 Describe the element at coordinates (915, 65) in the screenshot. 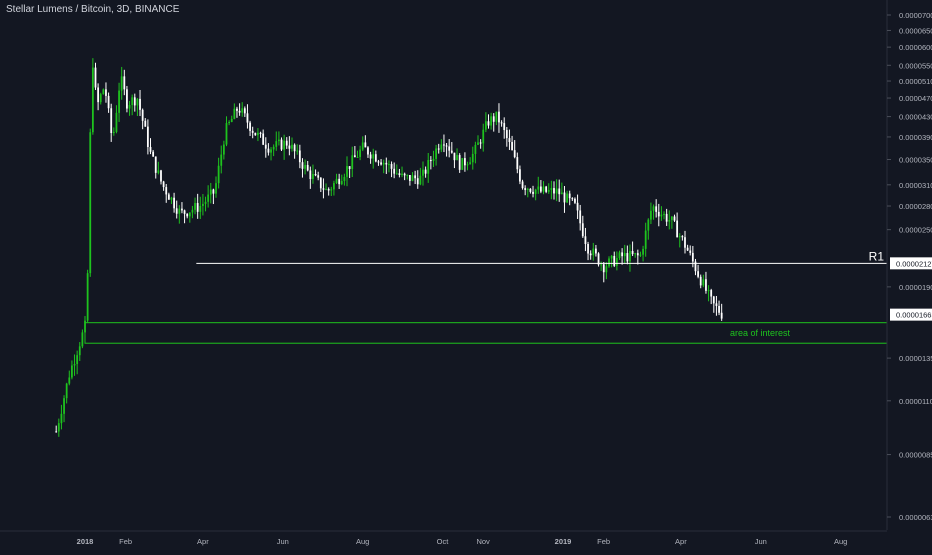

I see `price-tick-label: 0.00005500` at that location.